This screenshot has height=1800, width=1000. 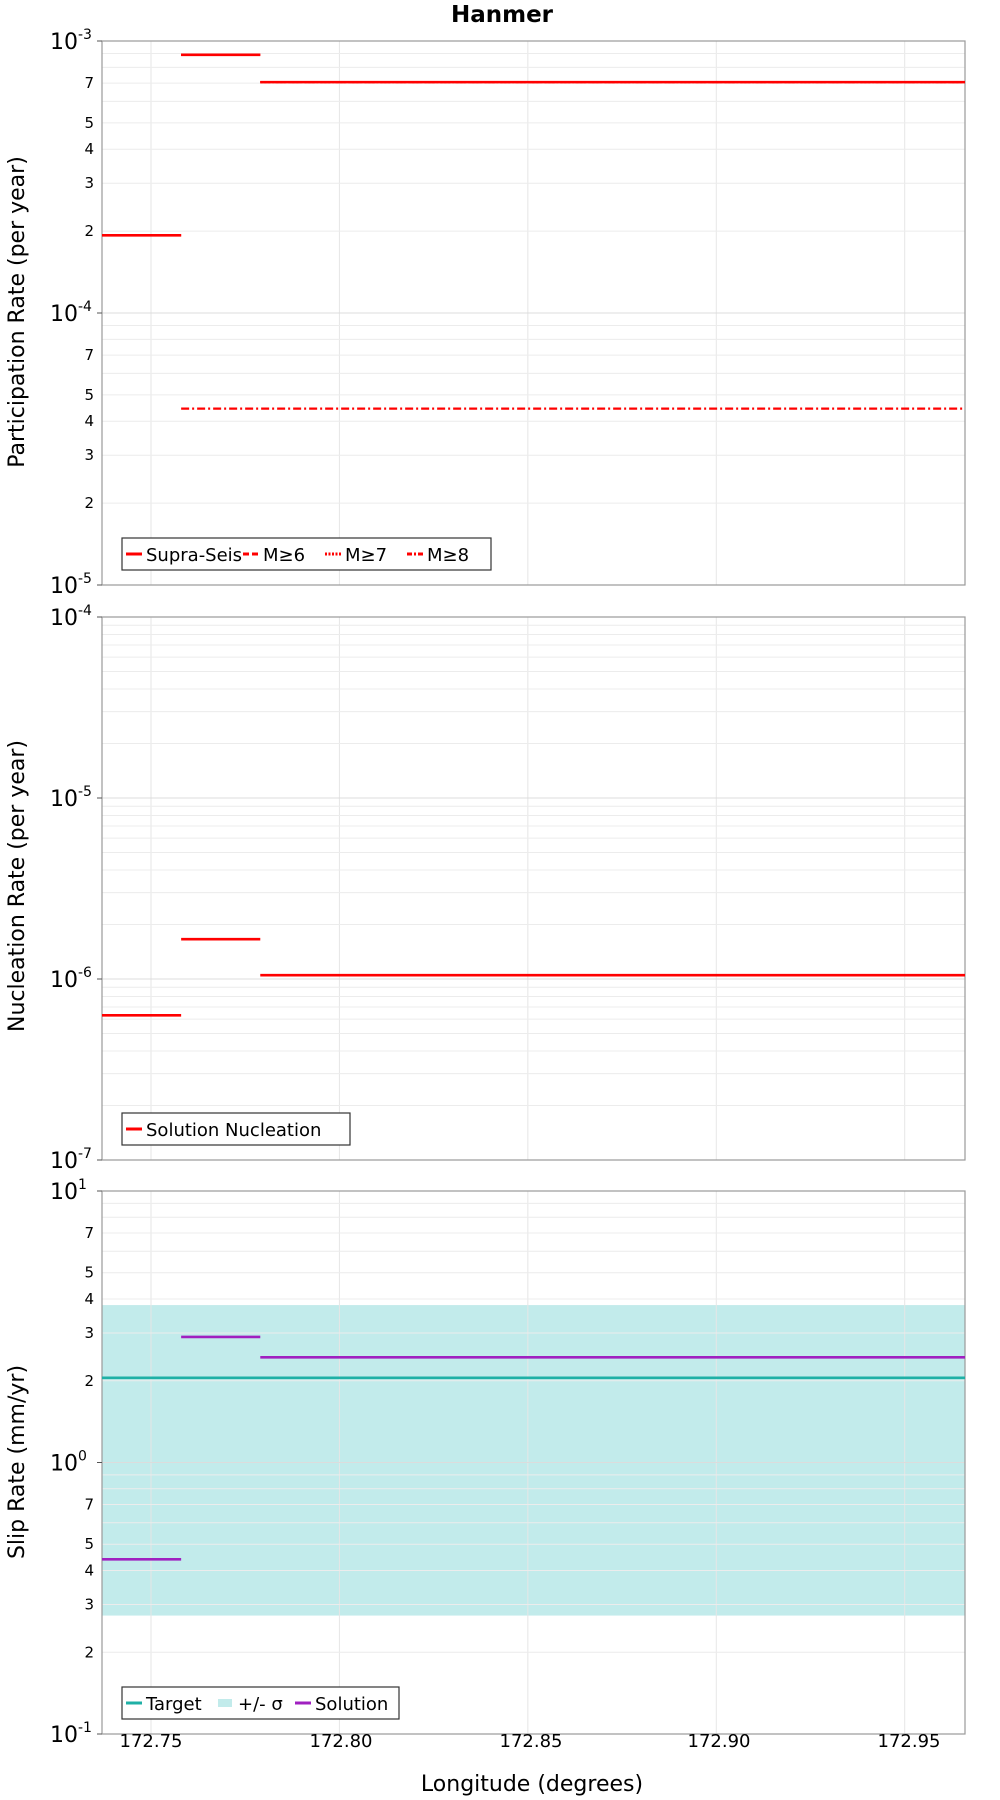 I want to click on y-tick-exponent: -7, so click(x=85, y=1154).